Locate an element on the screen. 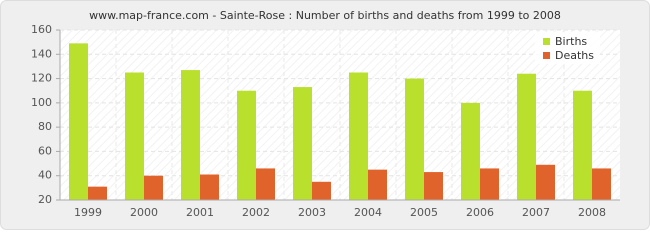 The height and width of the screenshot is (240, 650). y-tick-label: 60 is located at coordinates (45, 150).